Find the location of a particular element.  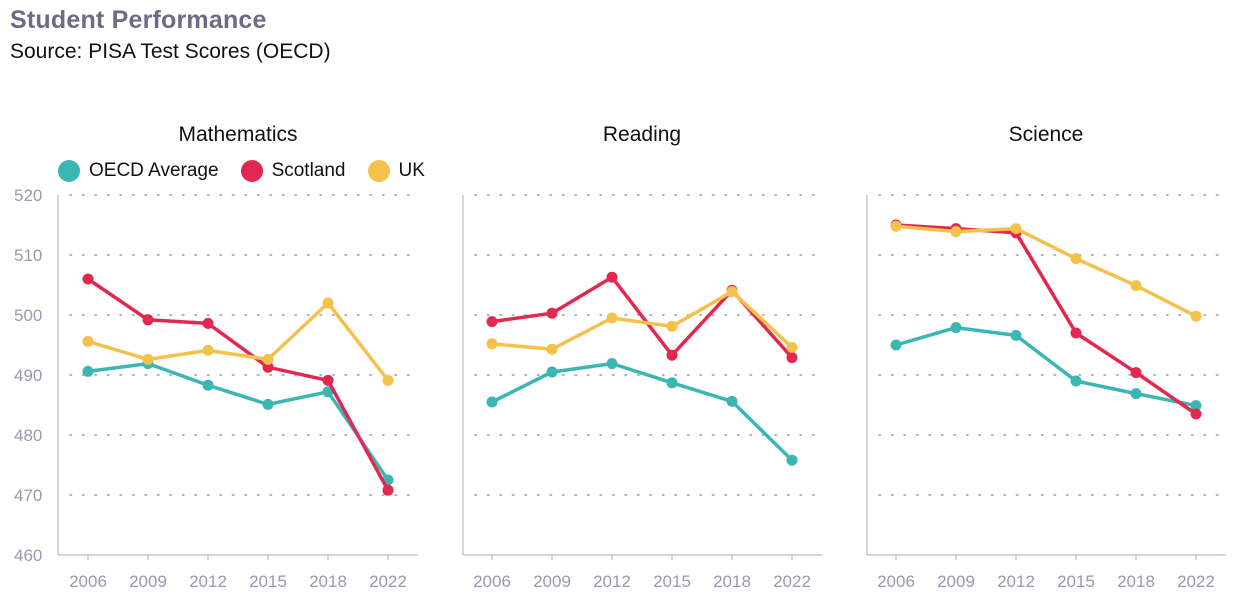

x-tick-label-reading-2009: 2009 is located at coordinates (552, 581).